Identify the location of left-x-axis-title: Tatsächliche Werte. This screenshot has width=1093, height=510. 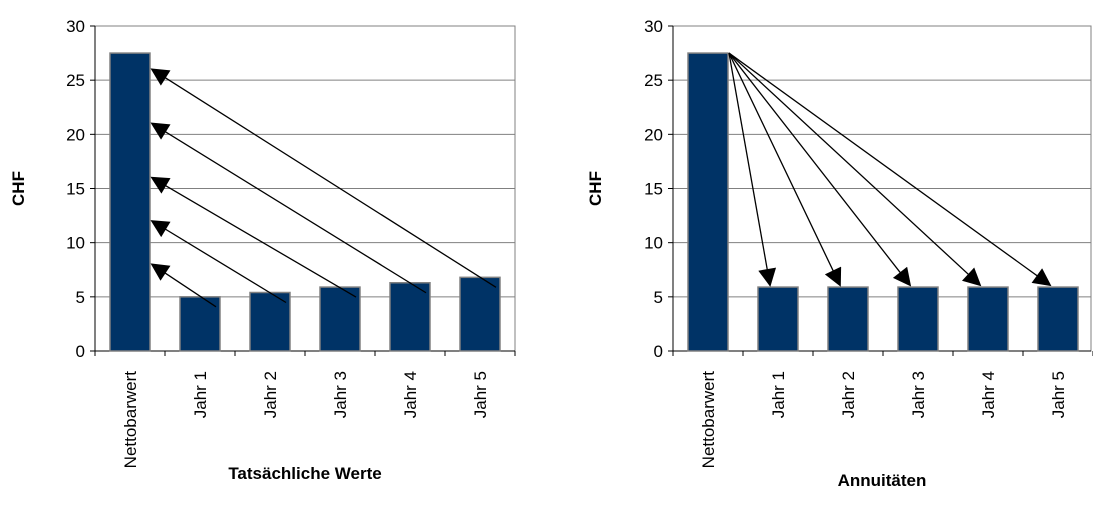
(304, 473).